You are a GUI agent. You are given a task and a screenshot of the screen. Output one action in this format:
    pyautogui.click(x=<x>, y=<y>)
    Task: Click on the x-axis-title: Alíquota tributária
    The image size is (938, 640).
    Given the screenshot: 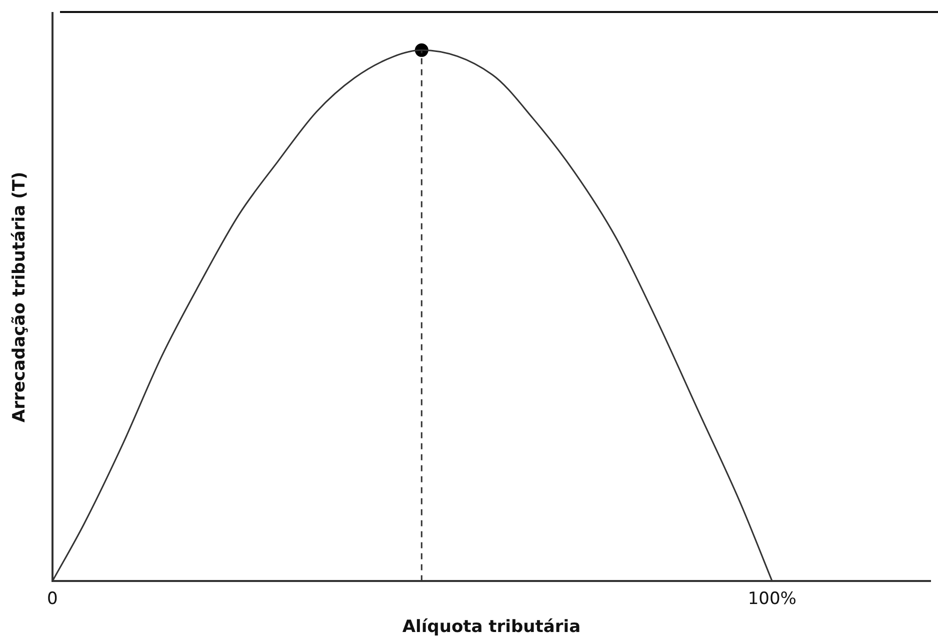 What is the action you would take?
    pyautogui.click(x=491, y=627)
    